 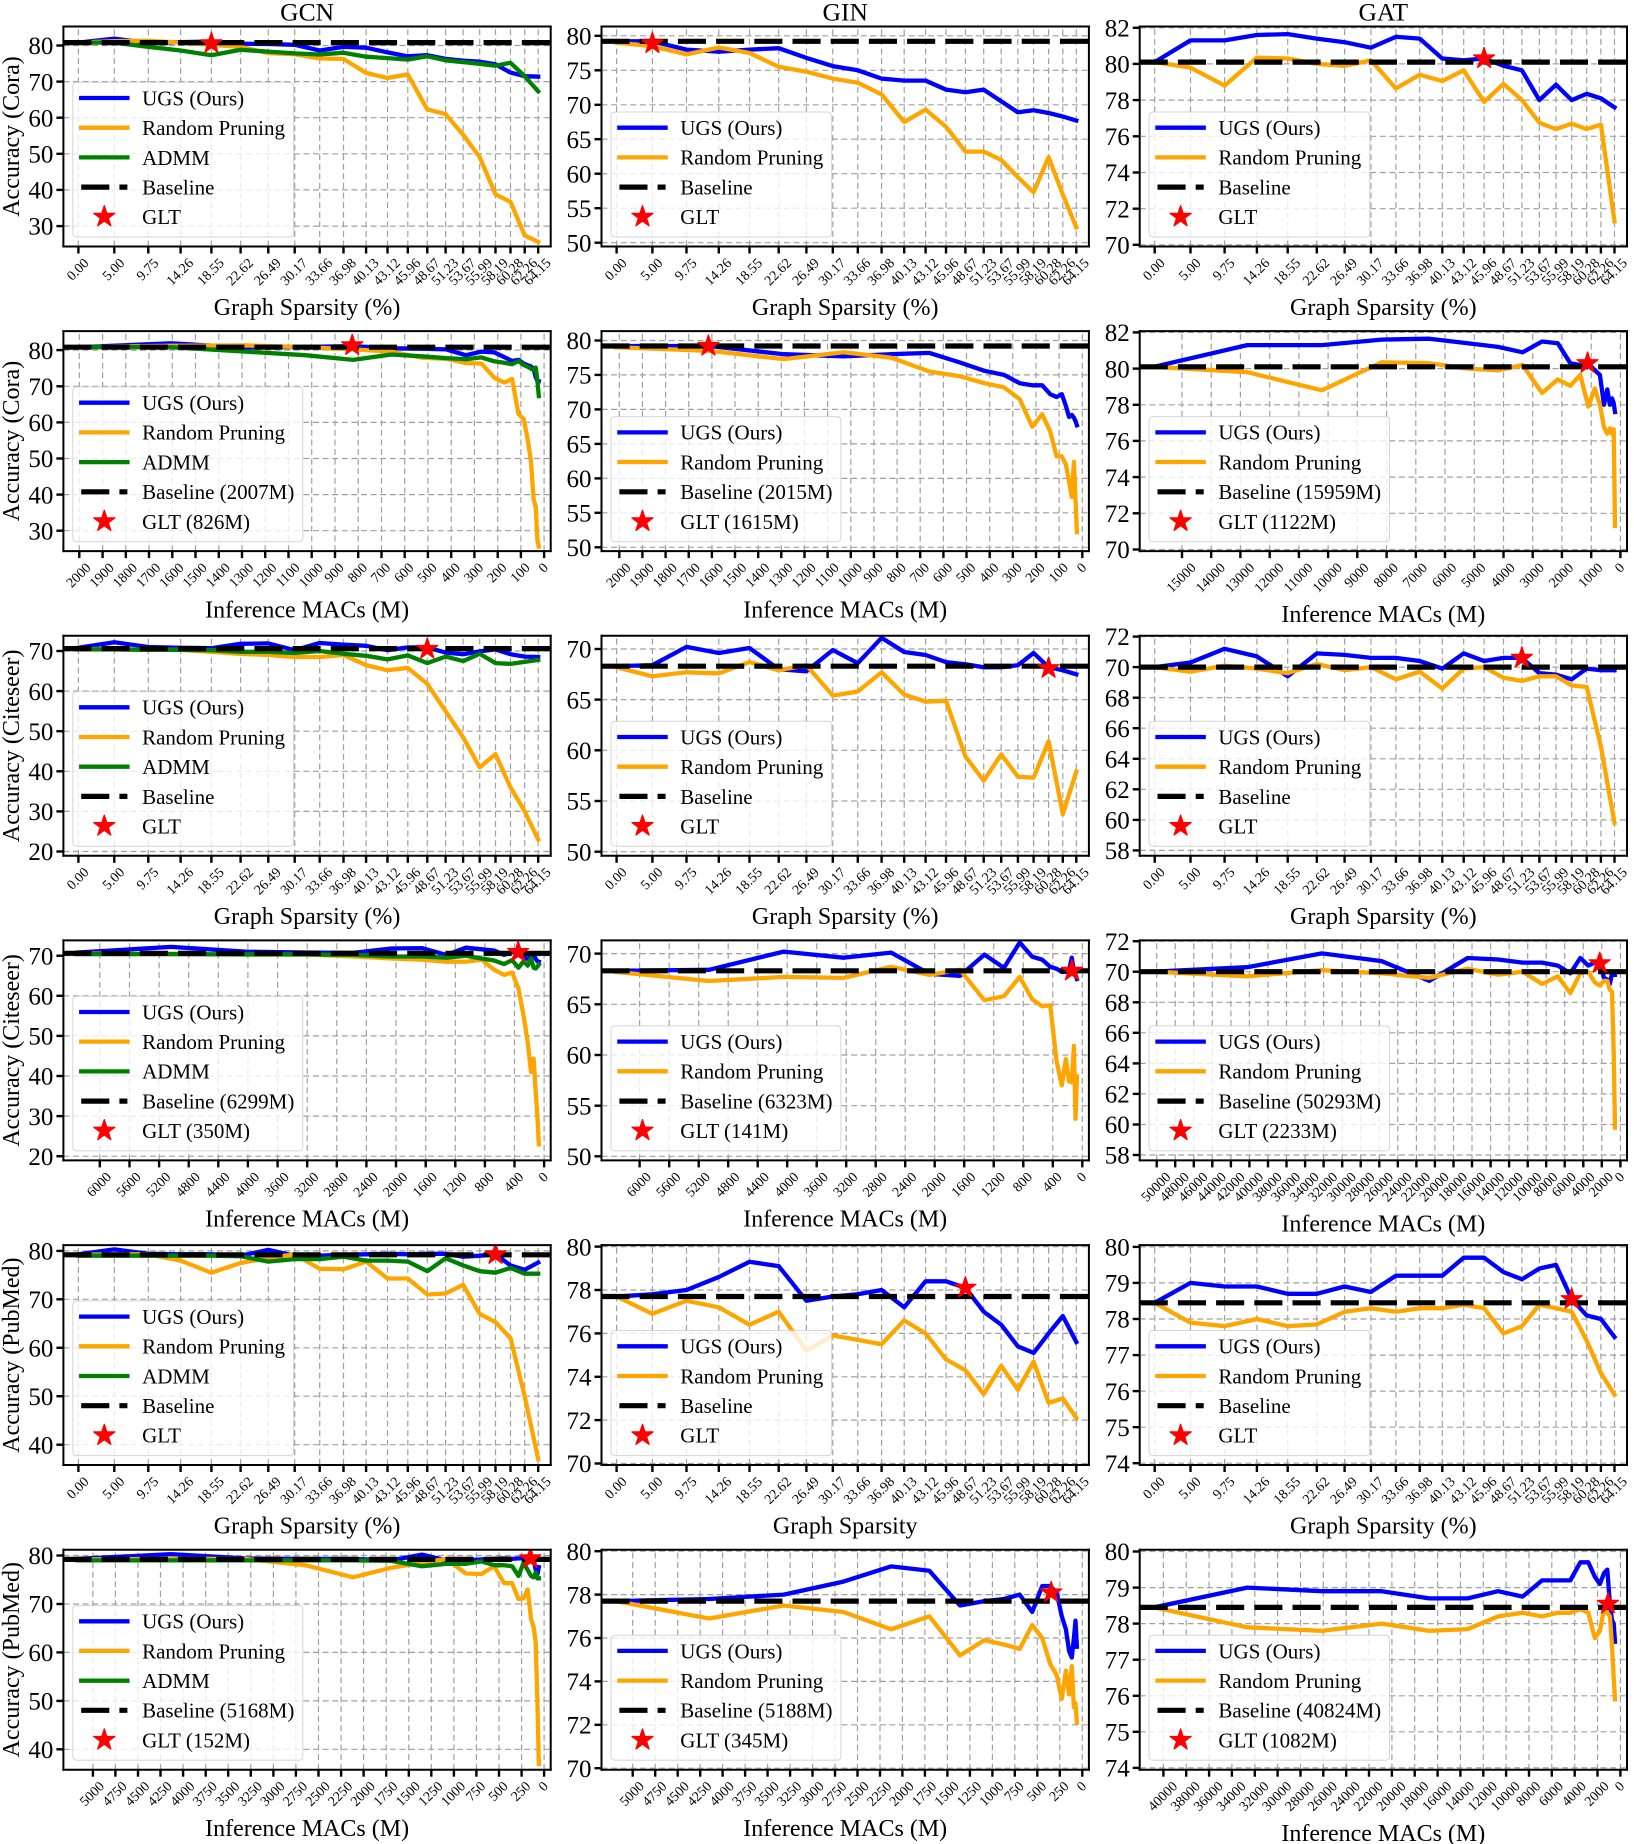 I want to click on svg-text: GLT (350M), so click(x=196, y=1131).